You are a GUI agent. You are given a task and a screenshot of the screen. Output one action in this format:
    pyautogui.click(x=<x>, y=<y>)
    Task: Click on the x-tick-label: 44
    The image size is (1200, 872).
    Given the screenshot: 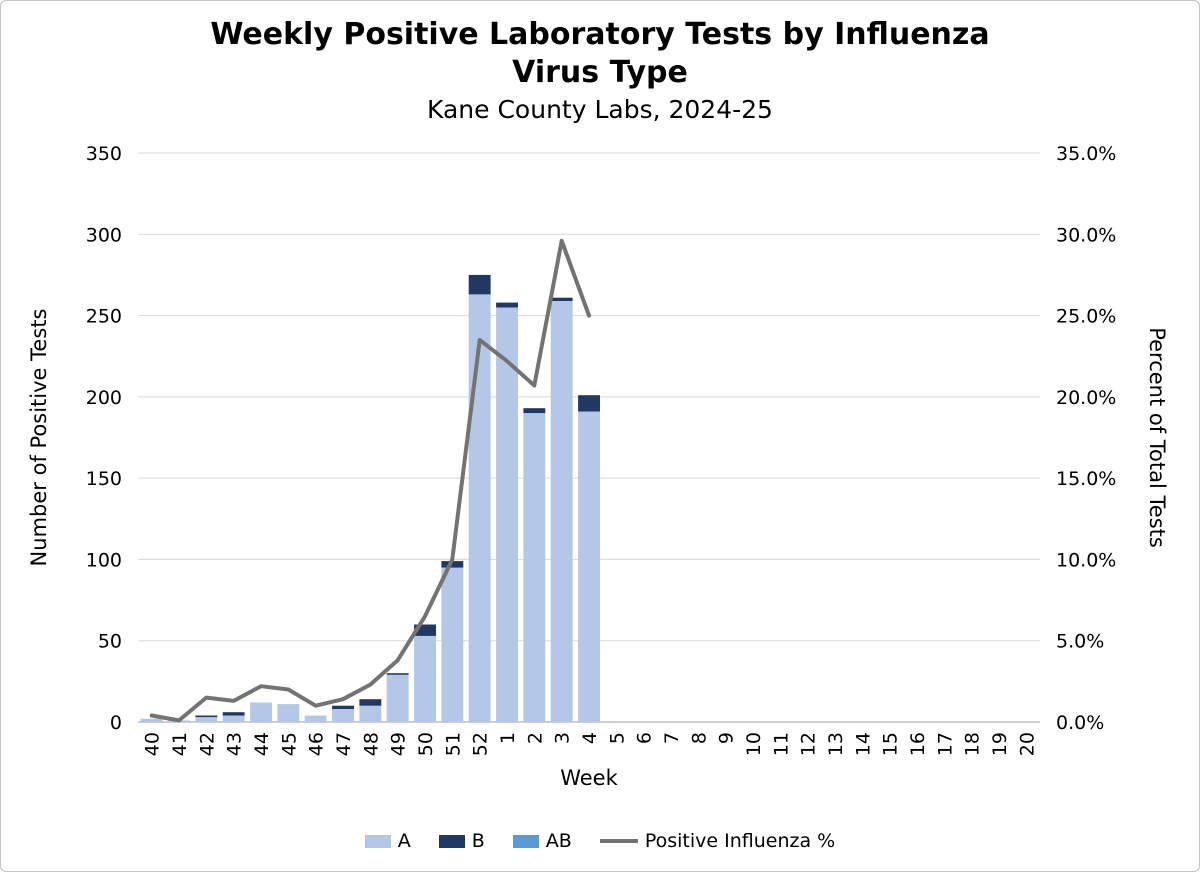 What is the action you would take?
    pyautogui.click(x=262, y=744)
    